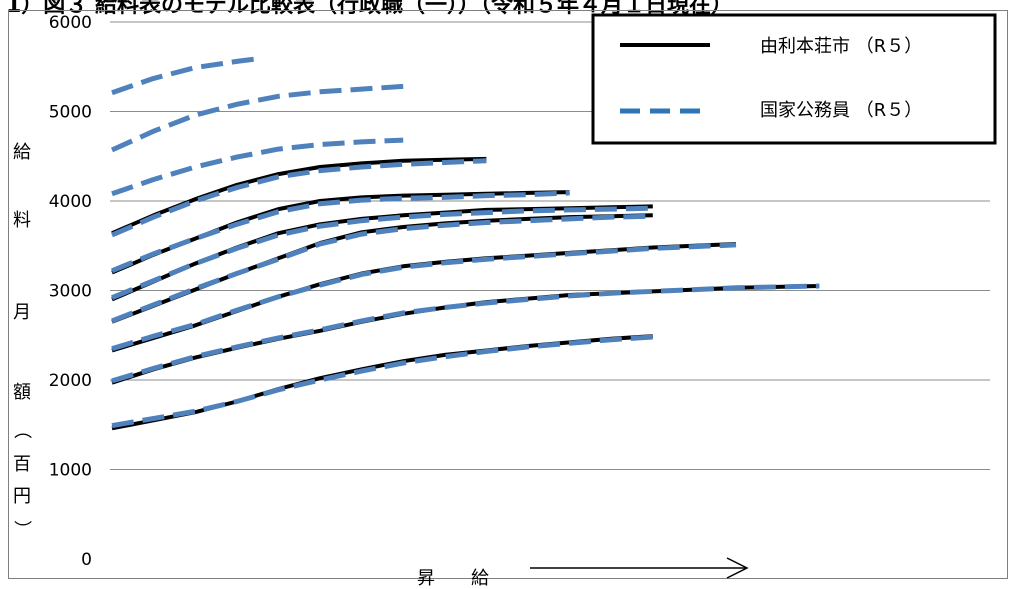  What do you see at coordinates (22, 152) in the screenshot?
I see `y-axis-label-char: 給` at bounding box center [22, 152].